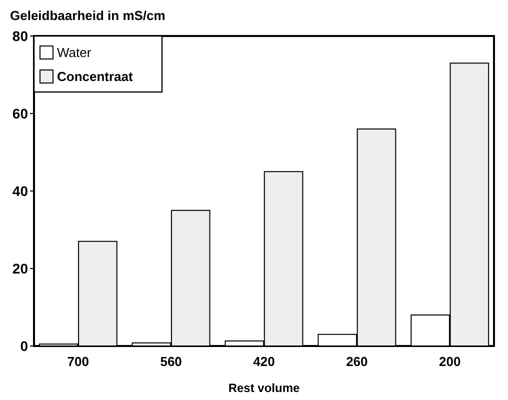  I want to click on legend-label: Water, so click(74, 52).